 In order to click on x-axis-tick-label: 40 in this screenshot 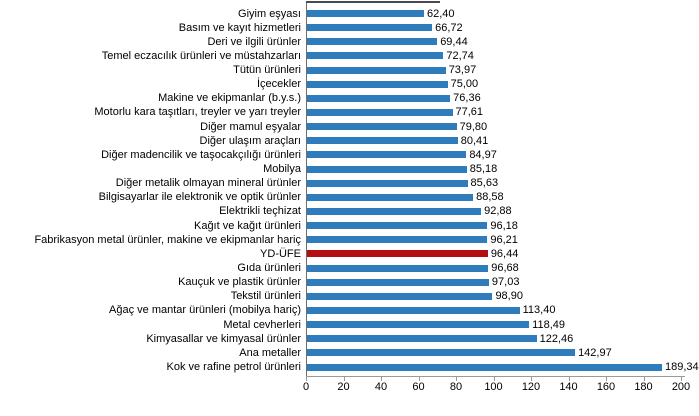, I will do `click(381, 387)`.